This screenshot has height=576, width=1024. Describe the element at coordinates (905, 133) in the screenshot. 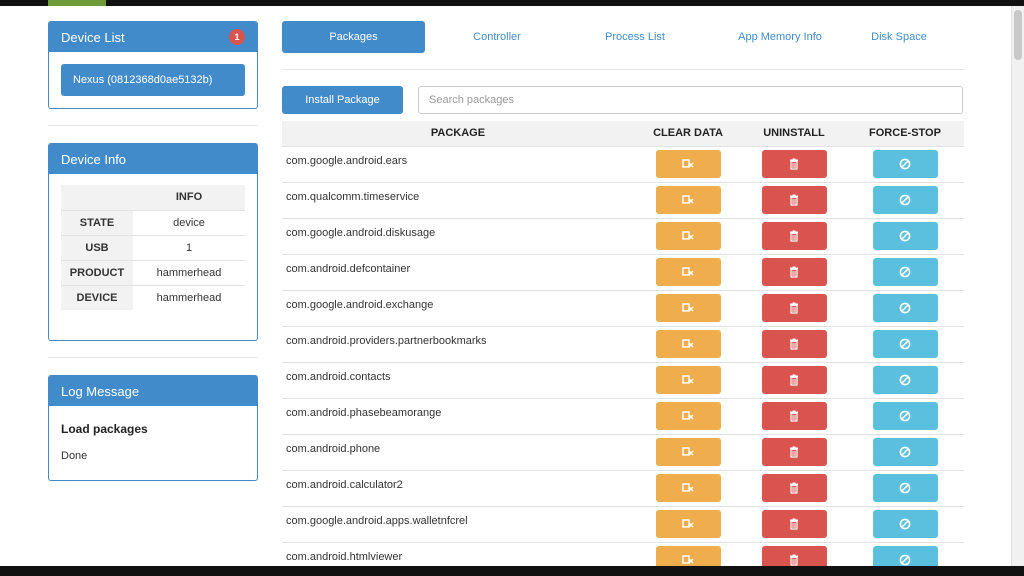

I see `header-force-stop: FORCE-STOP` at that location.